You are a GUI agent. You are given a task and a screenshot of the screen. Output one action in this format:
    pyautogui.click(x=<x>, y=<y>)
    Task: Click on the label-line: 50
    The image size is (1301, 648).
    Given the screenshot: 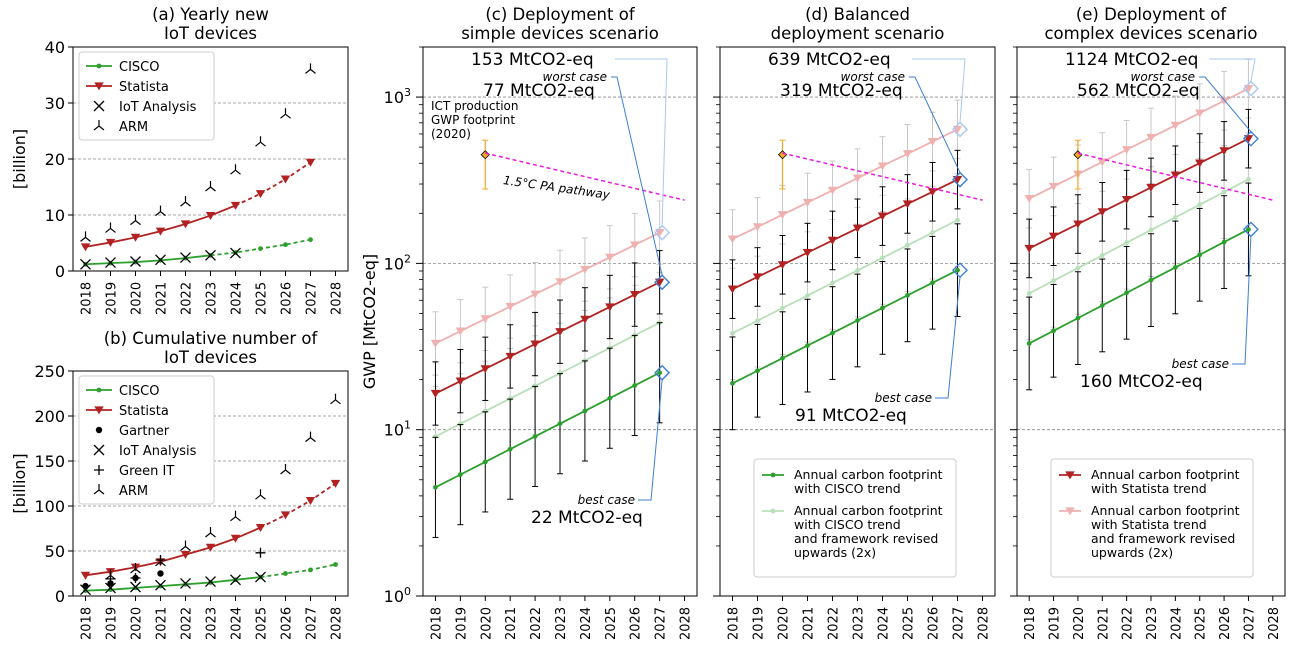 What is the action you would take?
    pyautogui.click(x=55, y=551)
    